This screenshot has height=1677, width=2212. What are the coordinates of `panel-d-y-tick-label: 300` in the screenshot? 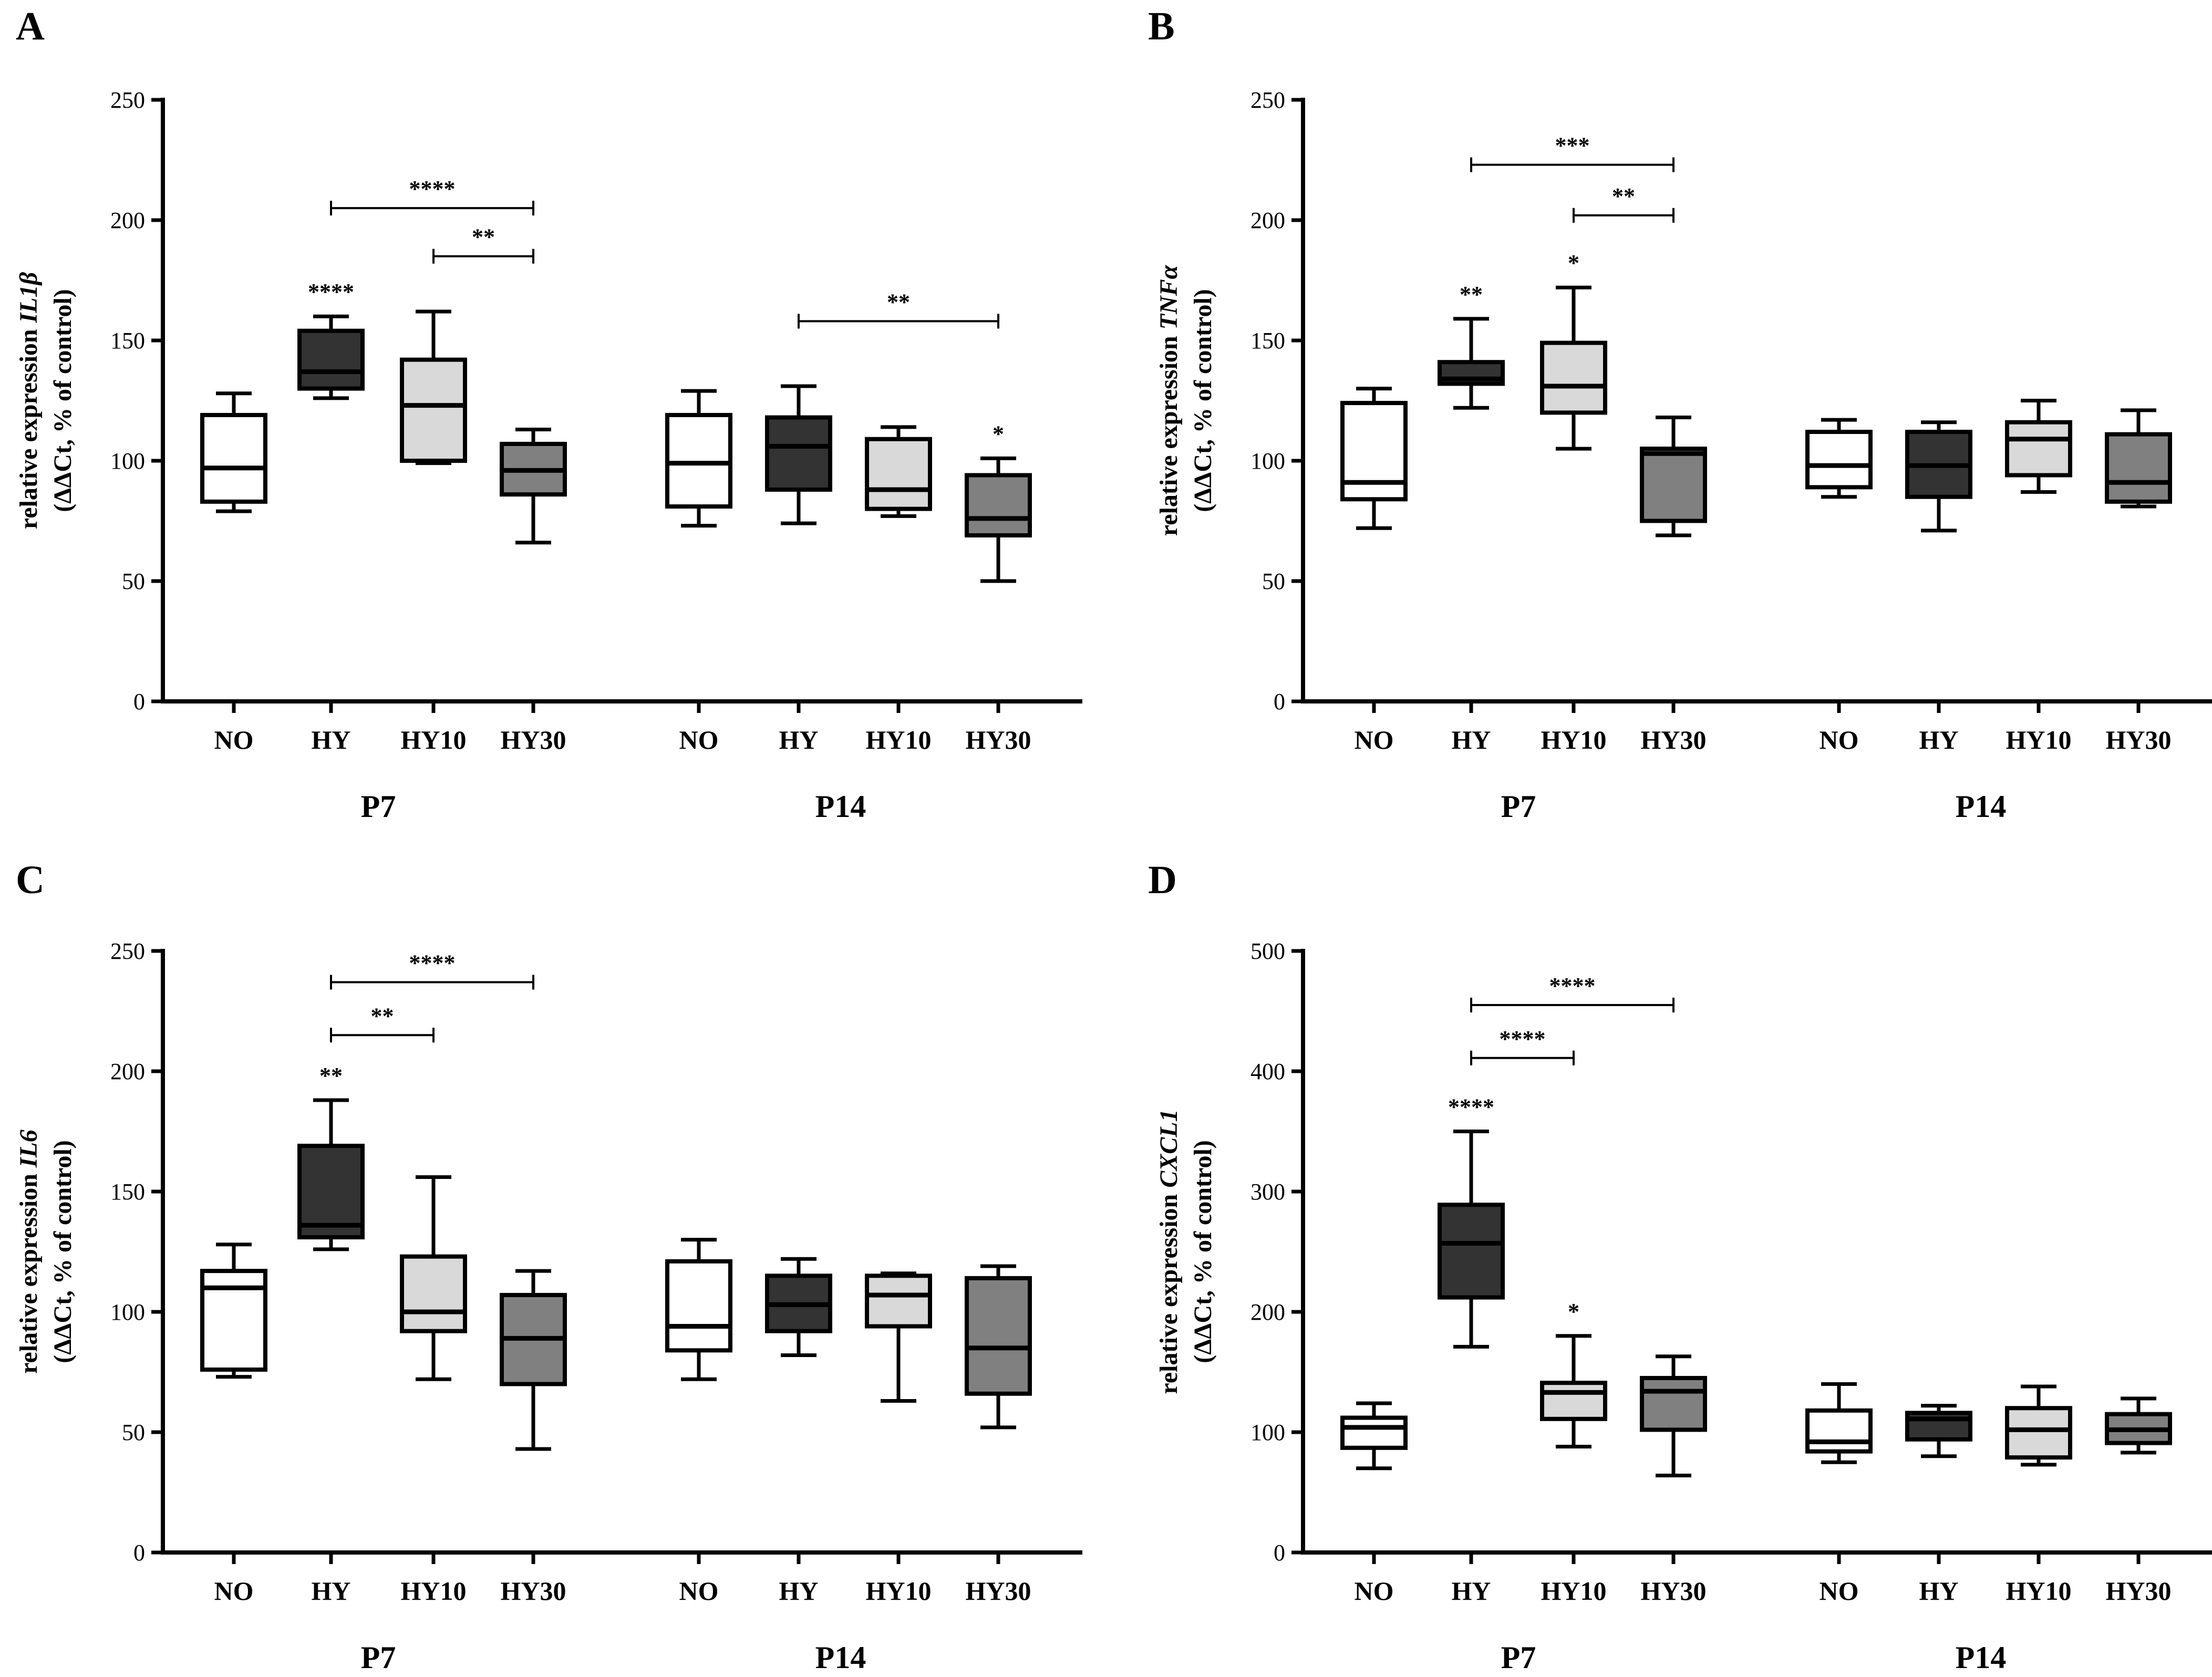 It's located at (1267, 1192).